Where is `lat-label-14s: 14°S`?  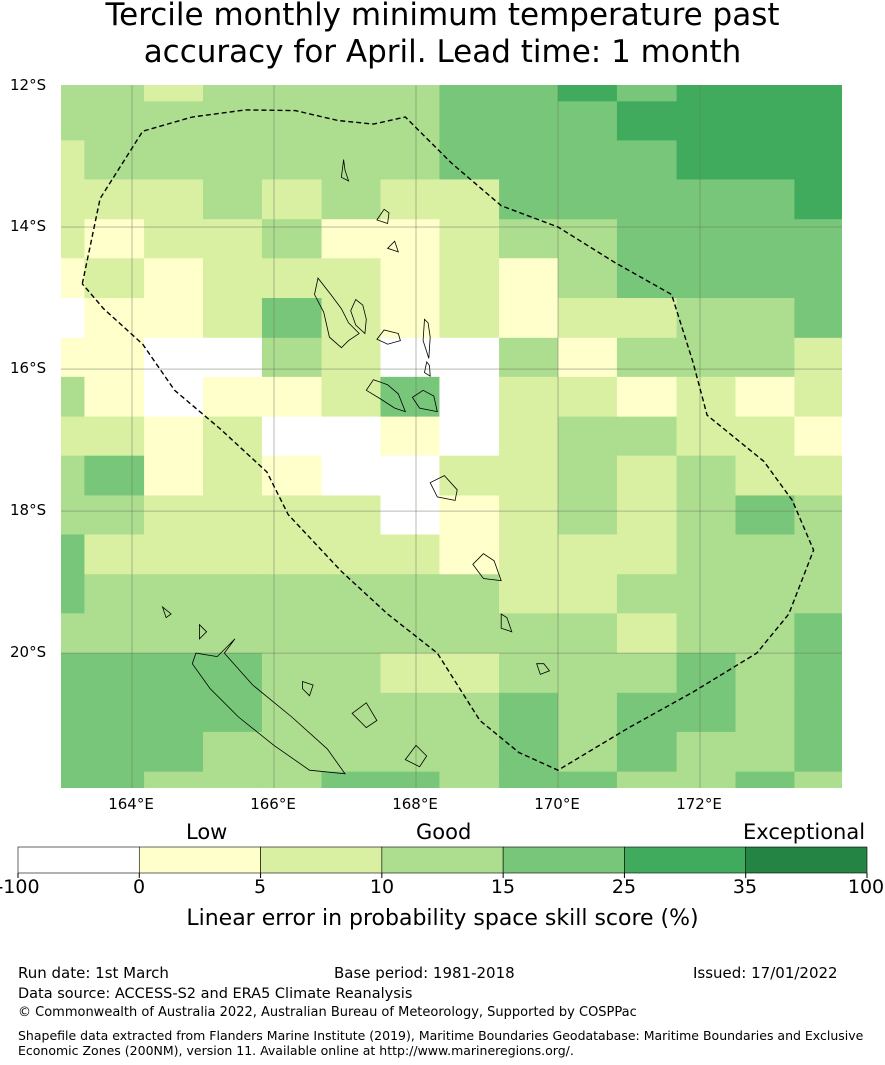 lat-label-14s: 14°S is located at coordinates (28, 226).